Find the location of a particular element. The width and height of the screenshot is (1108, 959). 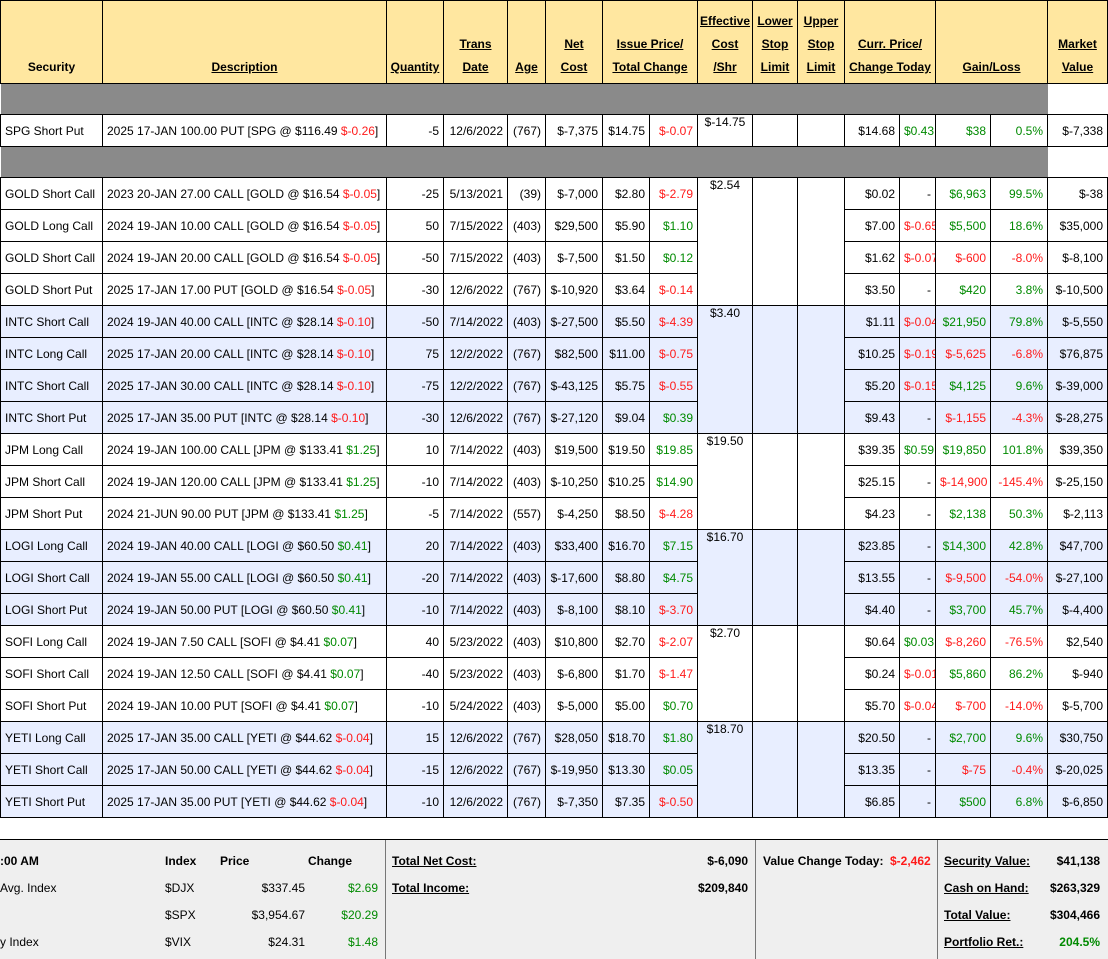

index-symbol: $DJX is located at coordinates (180, 888).